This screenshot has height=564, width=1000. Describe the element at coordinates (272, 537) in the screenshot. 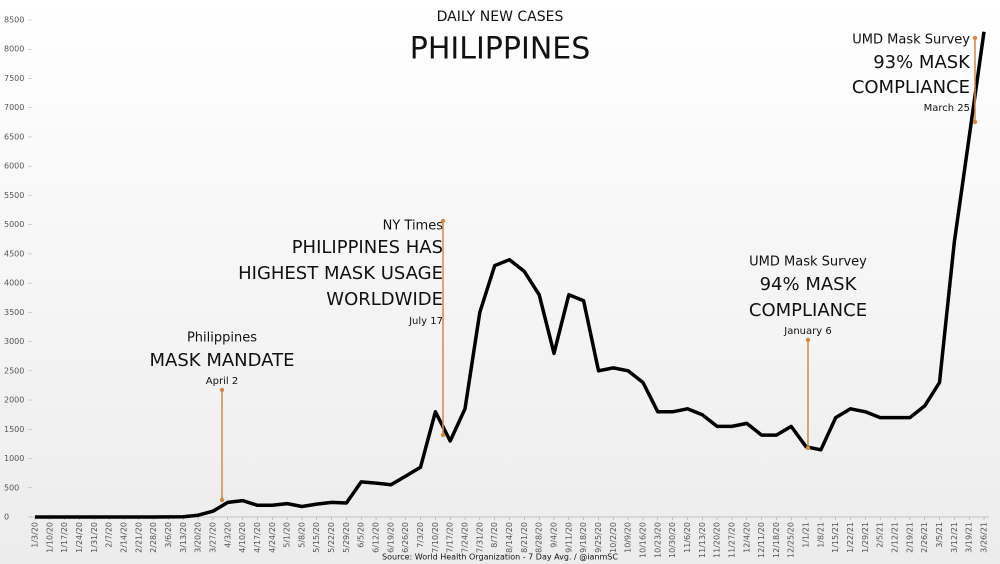

I see `x-tick-label: 4/24/20` at that location.